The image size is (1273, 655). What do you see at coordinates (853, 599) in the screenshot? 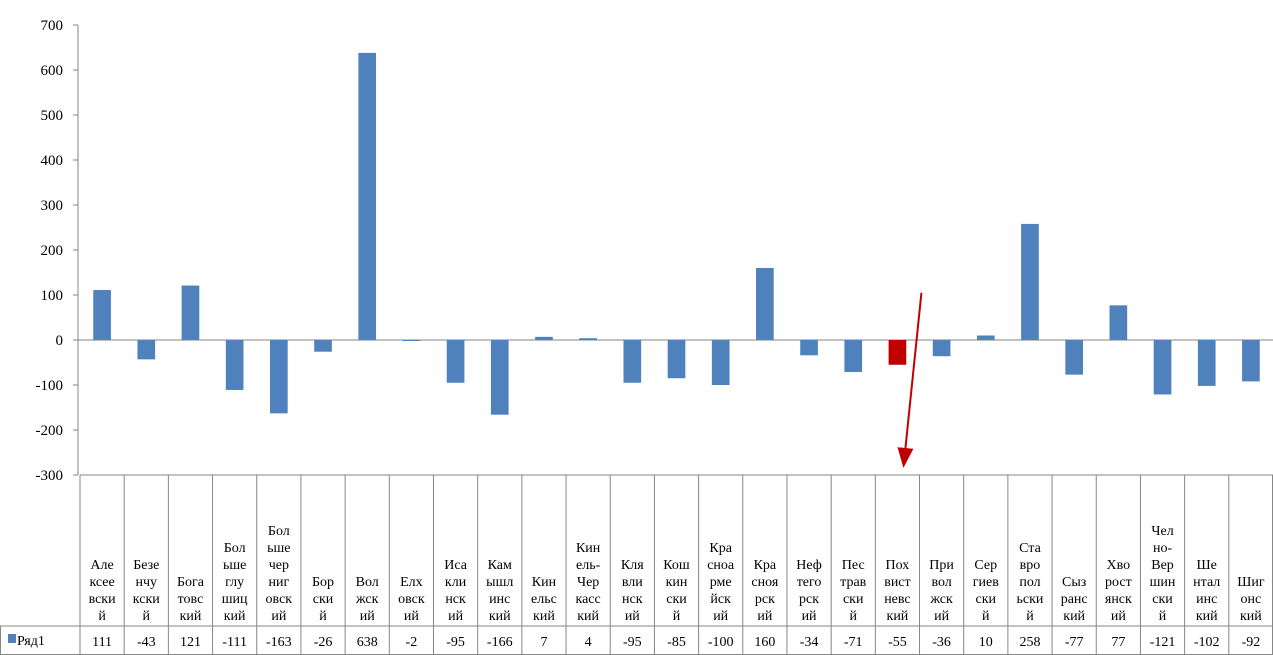
I see `category-line: ски` at bounding box center [853, 599].